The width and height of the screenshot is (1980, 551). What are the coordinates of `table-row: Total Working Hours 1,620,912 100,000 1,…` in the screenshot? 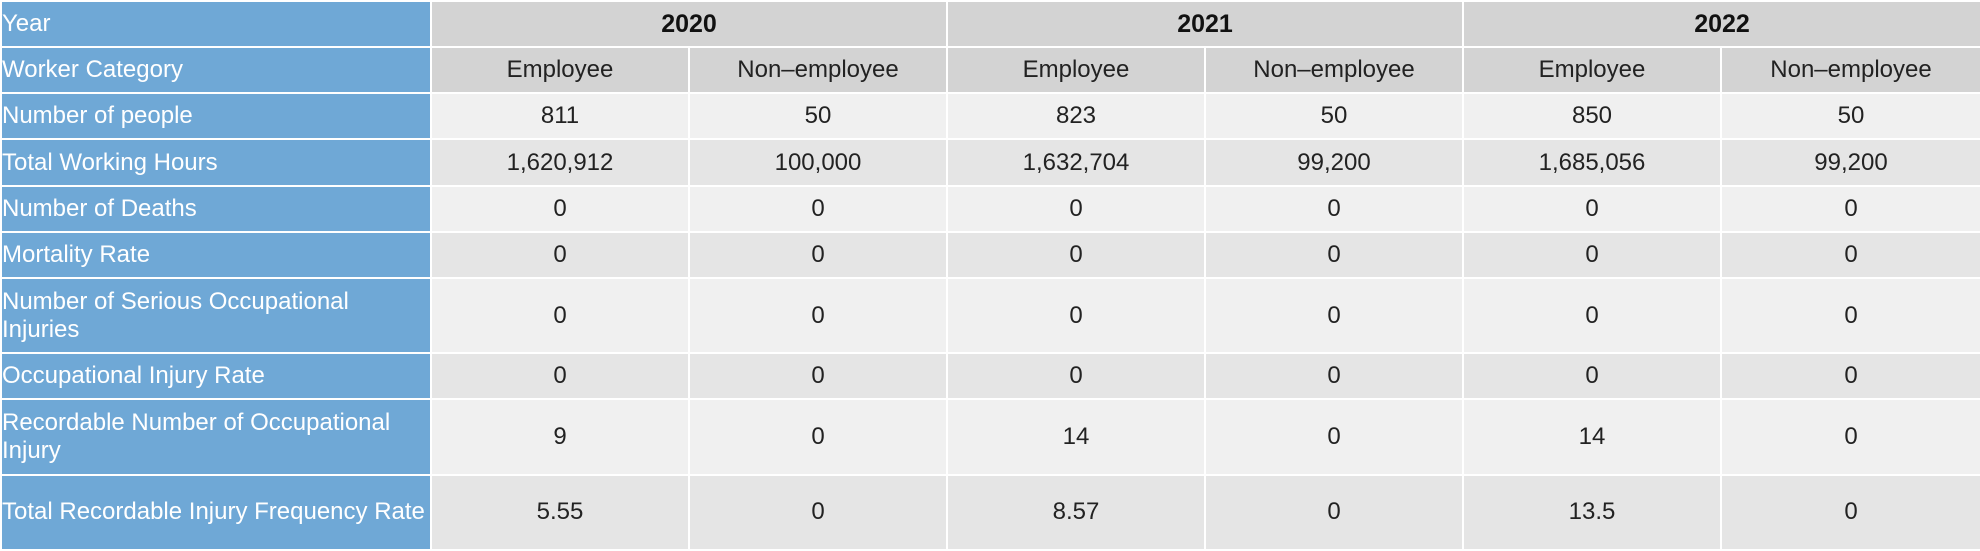 It's located at (990, 162).